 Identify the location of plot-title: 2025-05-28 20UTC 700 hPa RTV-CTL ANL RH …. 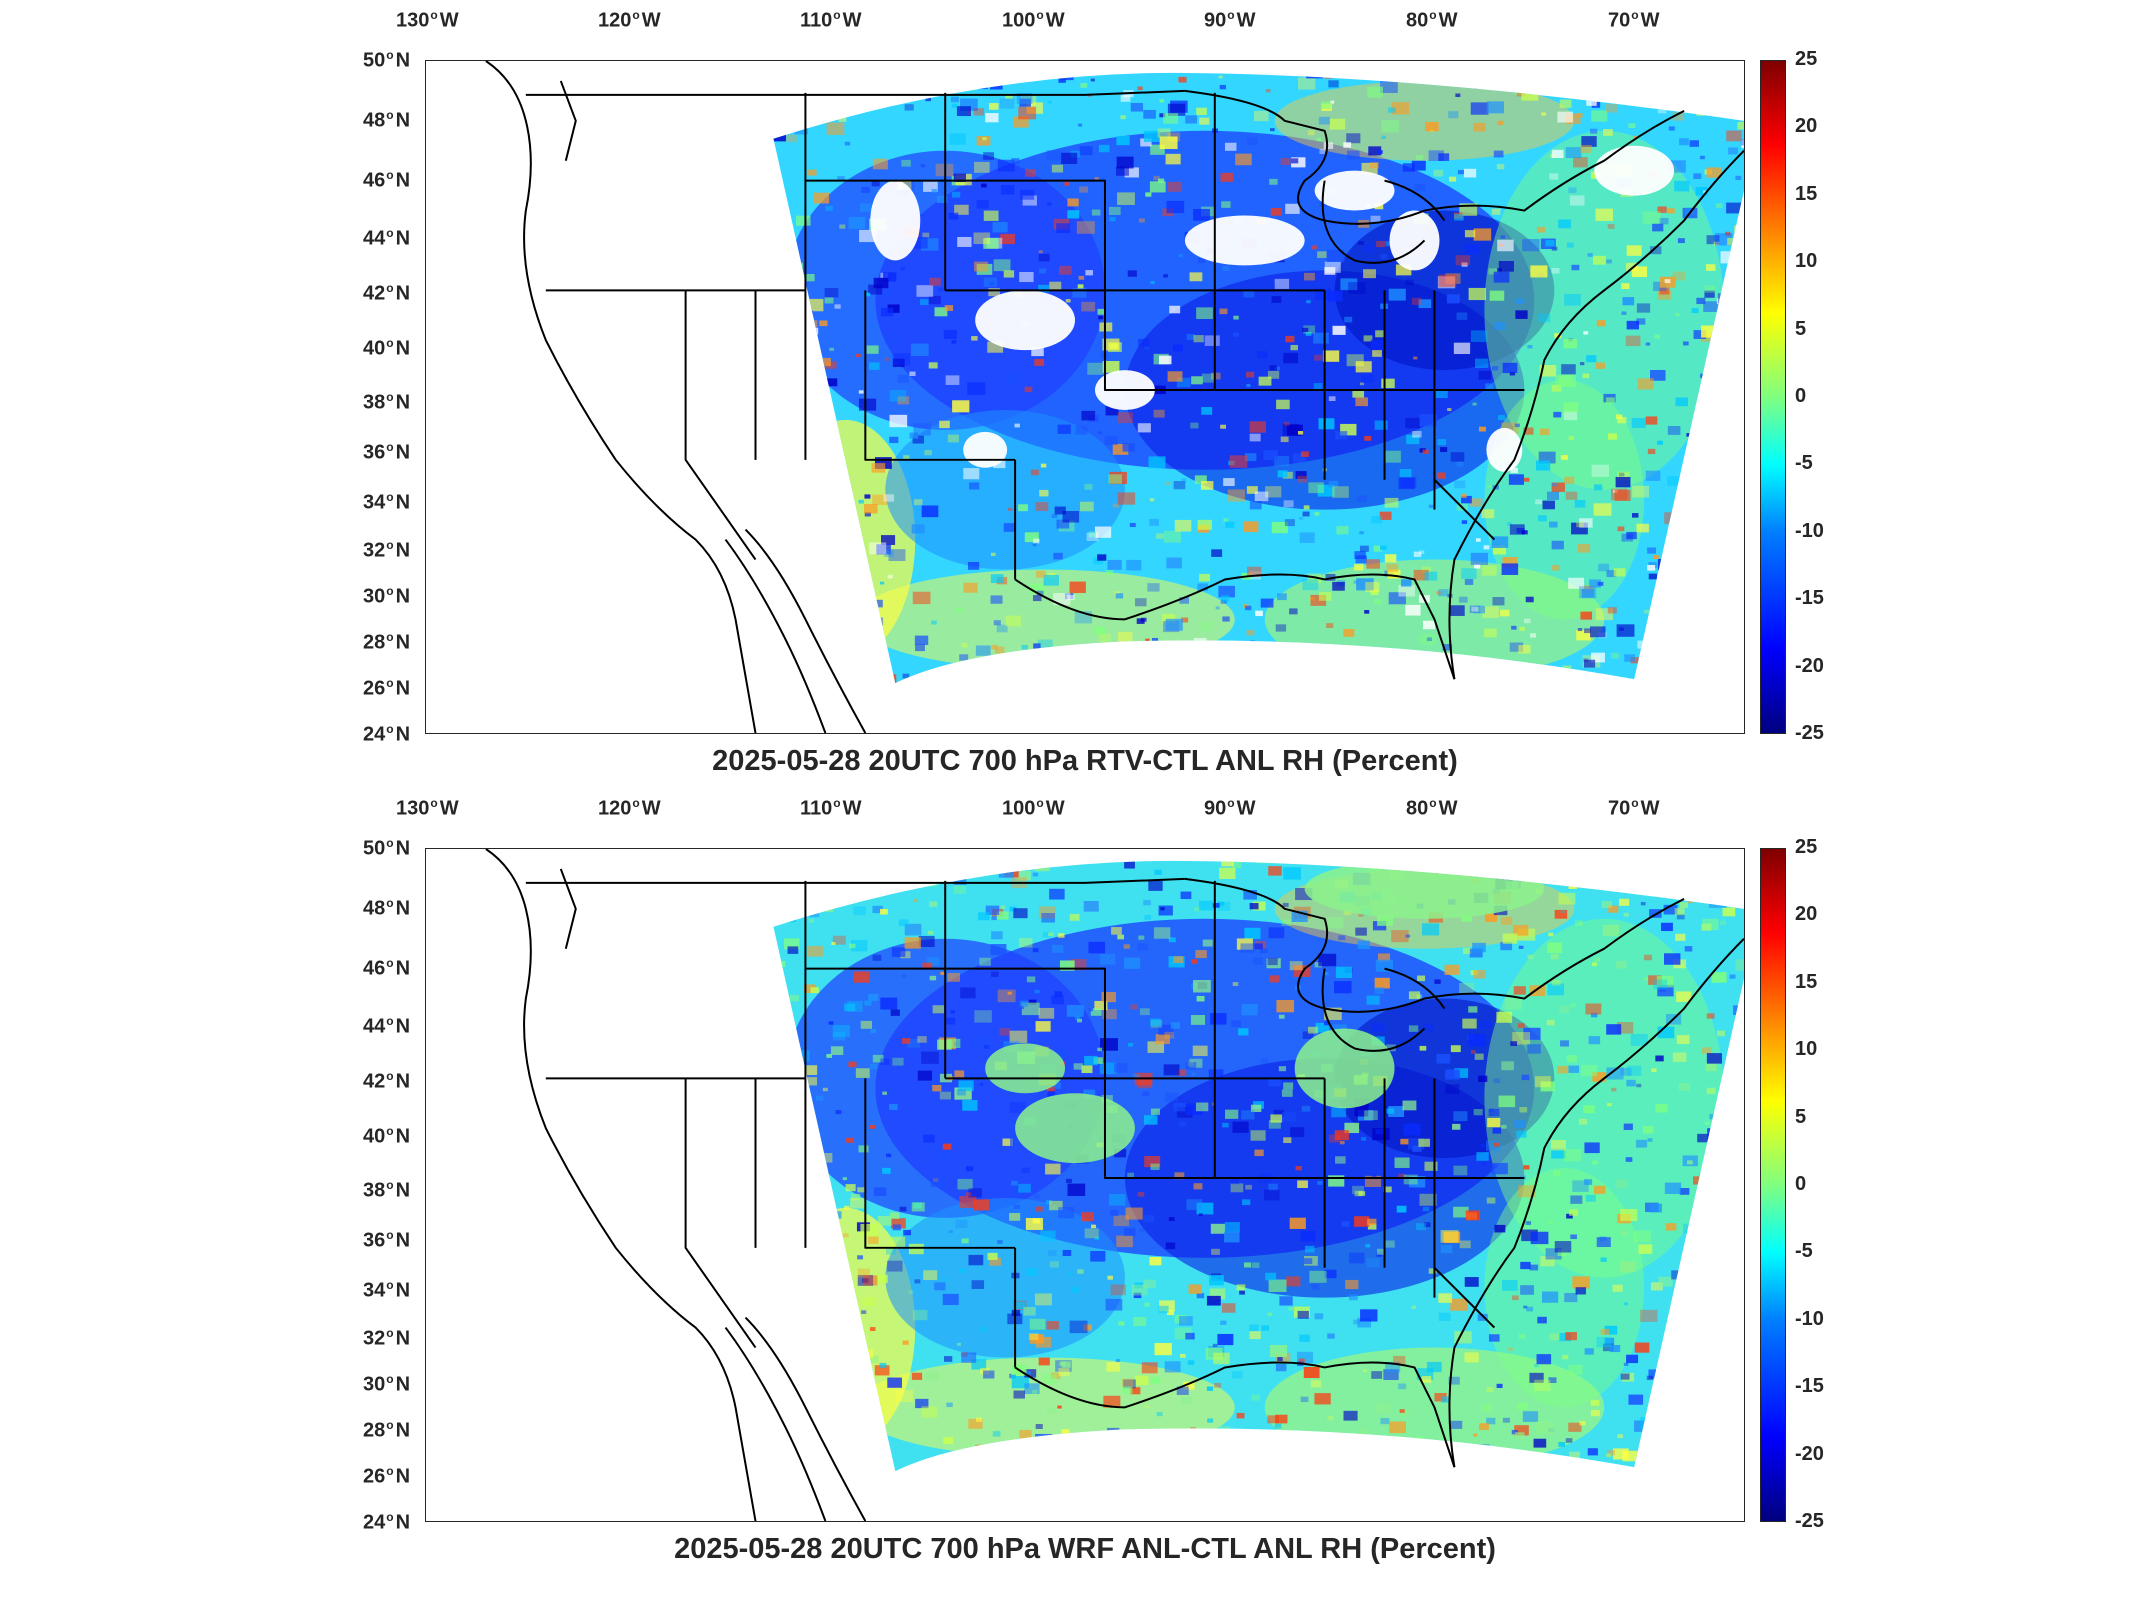
(1085, 761).